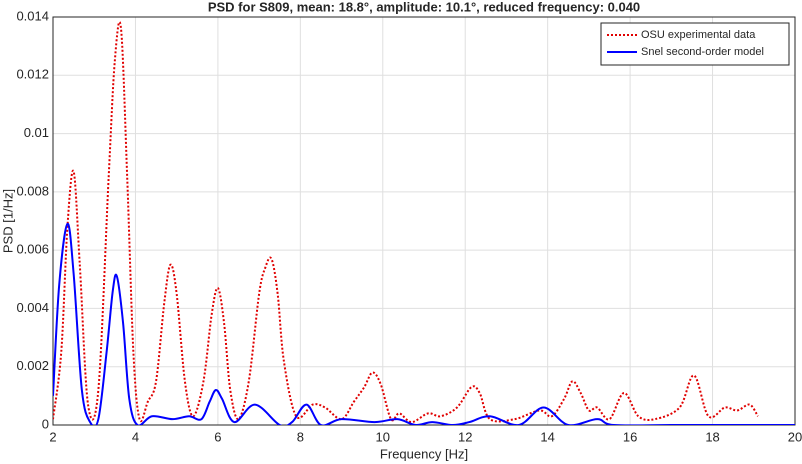 Image resolution: width=802 pixels, height=464 pixels. I want to click on y-tick-label: 0.01, so click(36, 132).